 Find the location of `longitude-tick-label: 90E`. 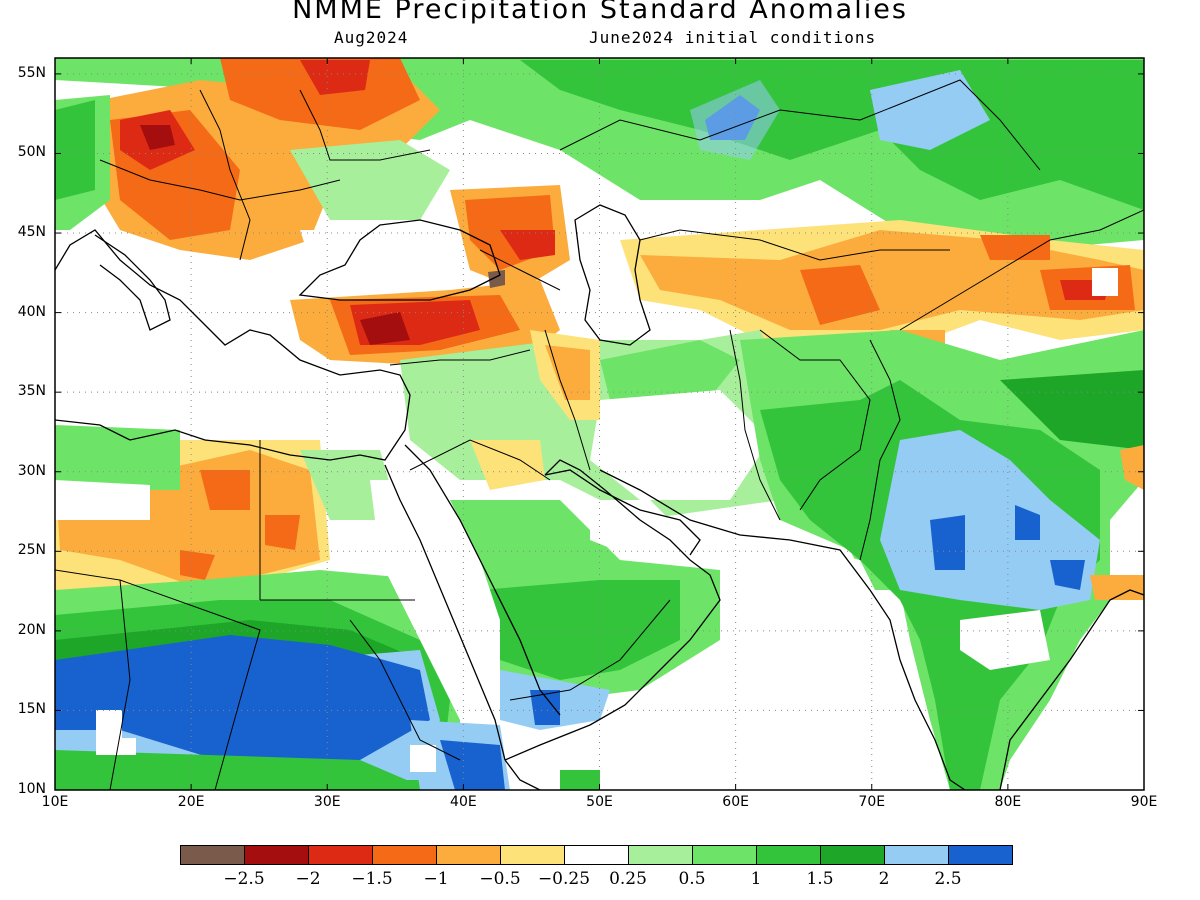

longitude-tick-label: 90E is located at coordinates (1144, 802).